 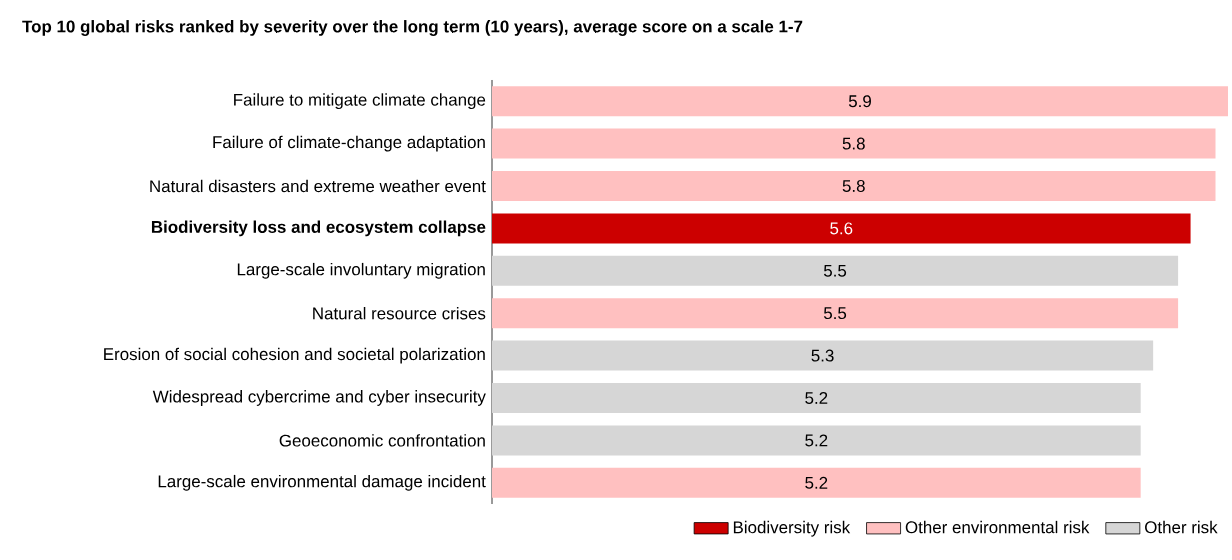 What do you see at coordinates (319, 398) in the screenshot?
I see `y-tick-label: Widespread cybercrime and cyber insecurity` at bounding box center [319, 398].